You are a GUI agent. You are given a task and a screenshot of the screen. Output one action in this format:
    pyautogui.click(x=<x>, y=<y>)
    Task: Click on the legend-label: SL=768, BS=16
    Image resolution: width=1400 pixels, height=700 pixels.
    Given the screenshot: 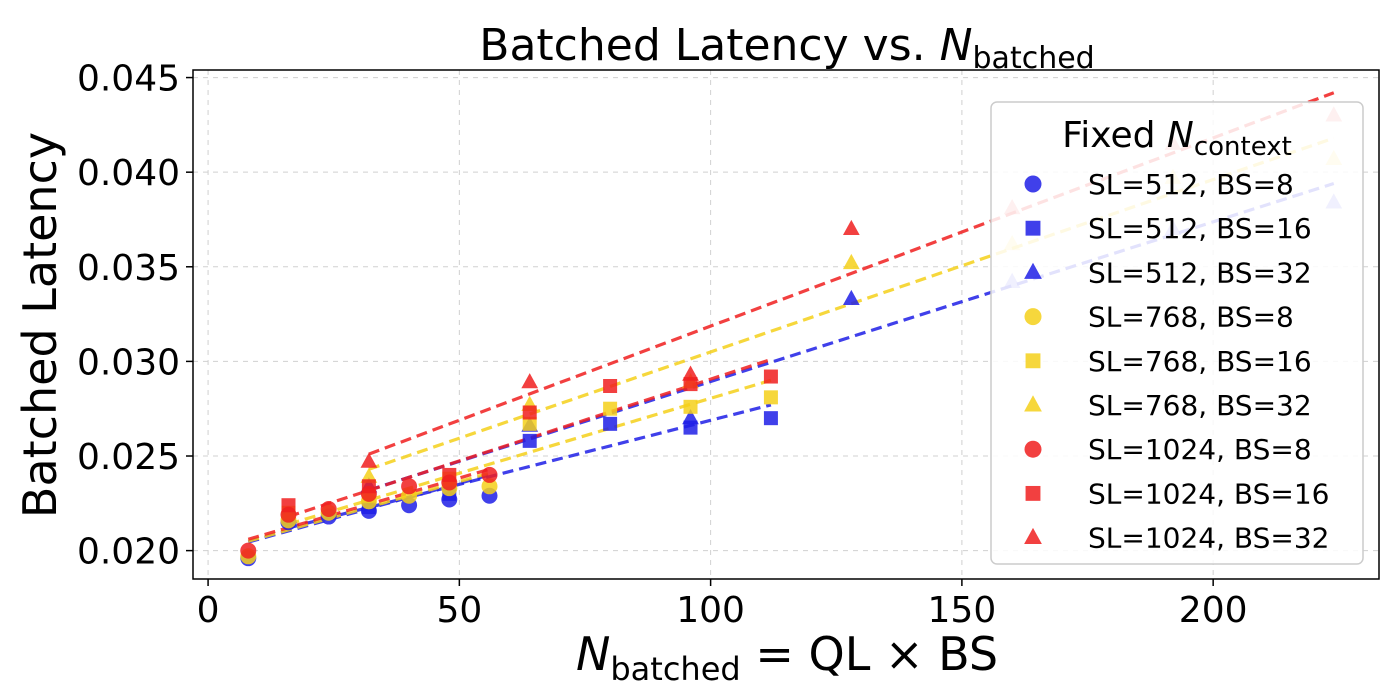 What is the action you would take?
    pyautogui.click(x=1200, y=361)
    